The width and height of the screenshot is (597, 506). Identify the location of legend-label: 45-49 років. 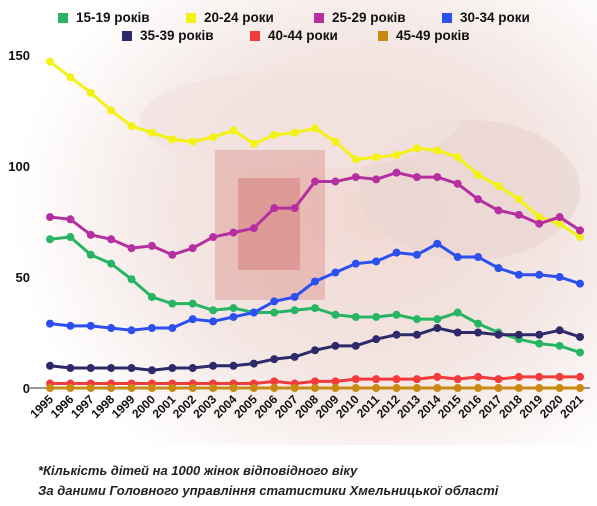
(433, 35).